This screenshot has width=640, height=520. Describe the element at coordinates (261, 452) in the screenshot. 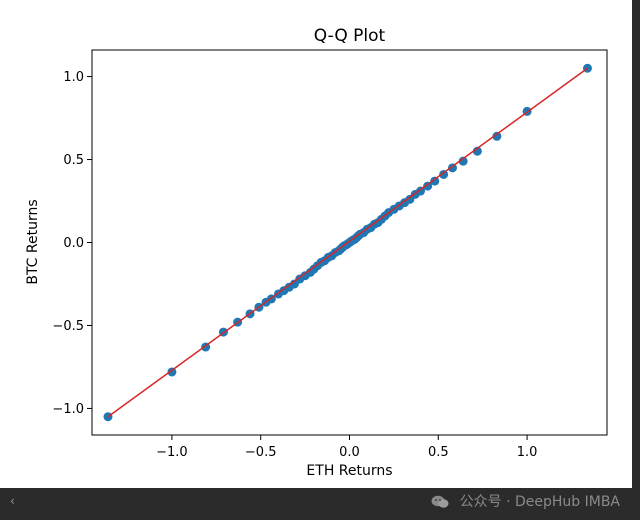

I see `x-tick-label: −0.5` at that location.